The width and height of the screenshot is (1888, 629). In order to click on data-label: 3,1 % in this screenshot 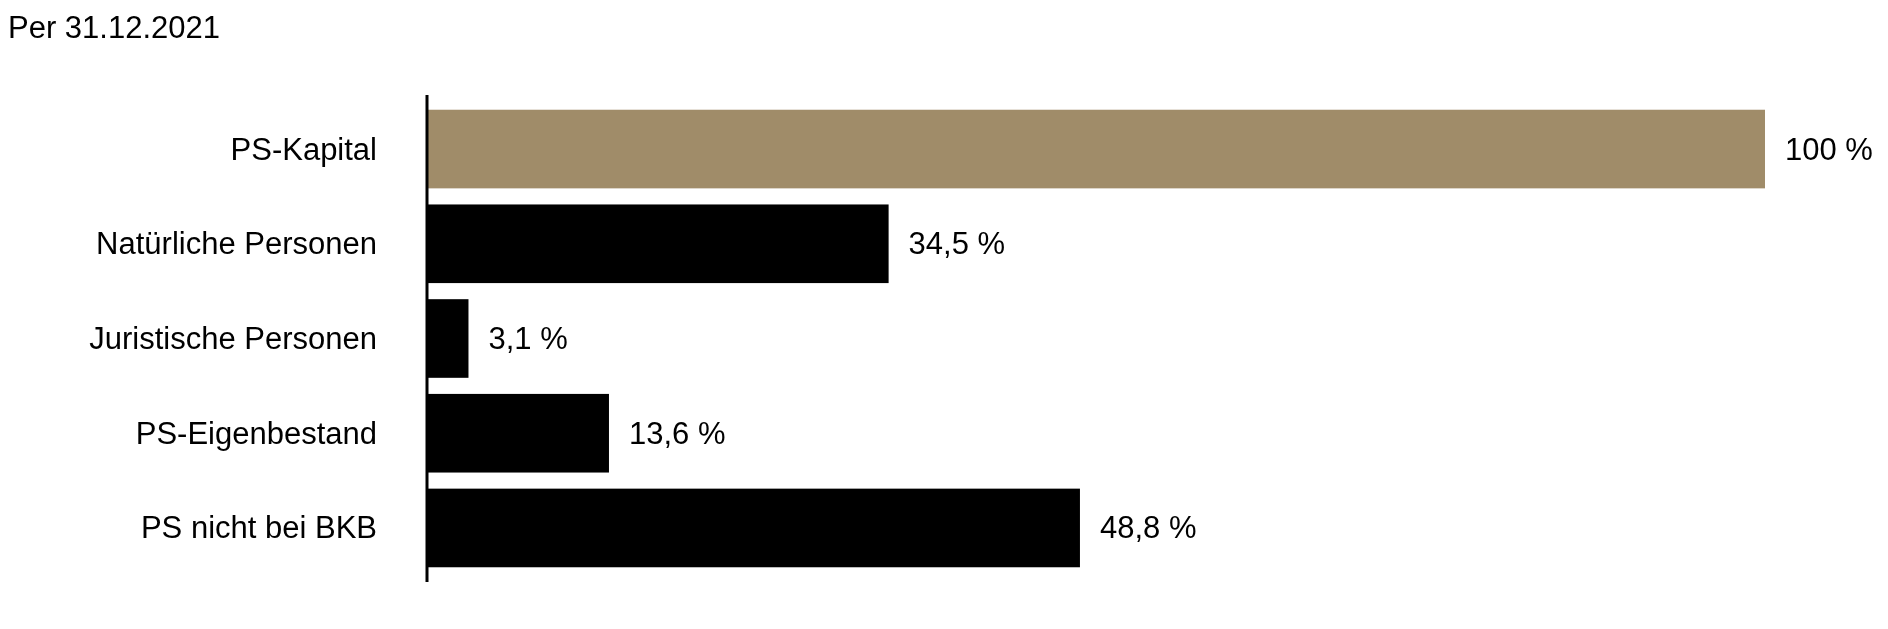, I will do `click(528, 338)`.